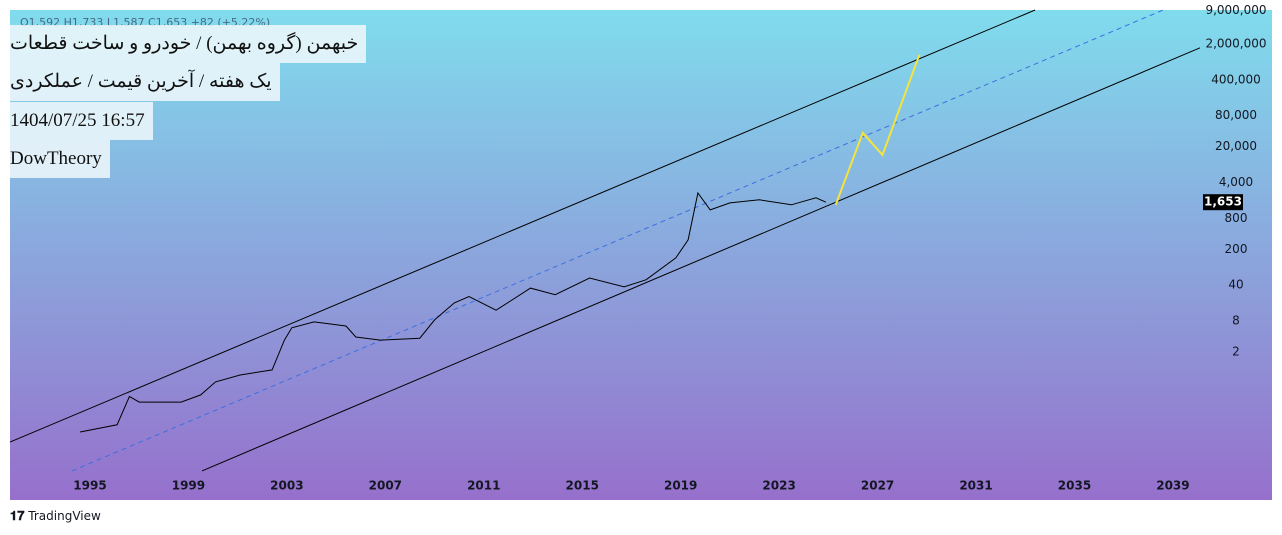 Image resolution: width=1282 pixels, height=535 pixels. What do you see at coordinates (1236, 249) in the screenshot?
I see `y-tick-label: 200` at bounding box center [1236, 249].